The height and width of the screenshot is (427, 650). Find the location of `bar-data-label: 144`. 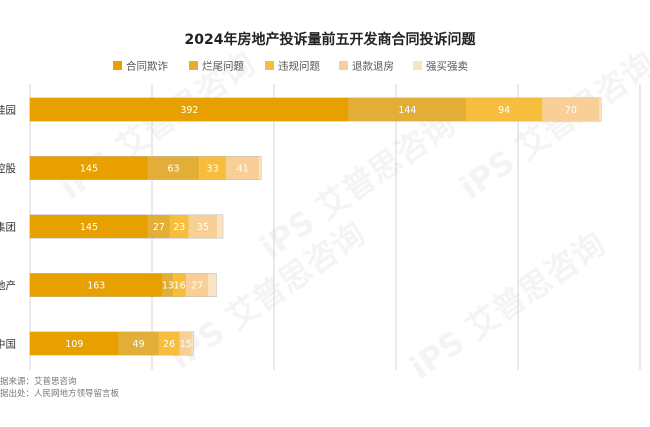

bar-data-label: 144 is located at coordinates (407, 110).